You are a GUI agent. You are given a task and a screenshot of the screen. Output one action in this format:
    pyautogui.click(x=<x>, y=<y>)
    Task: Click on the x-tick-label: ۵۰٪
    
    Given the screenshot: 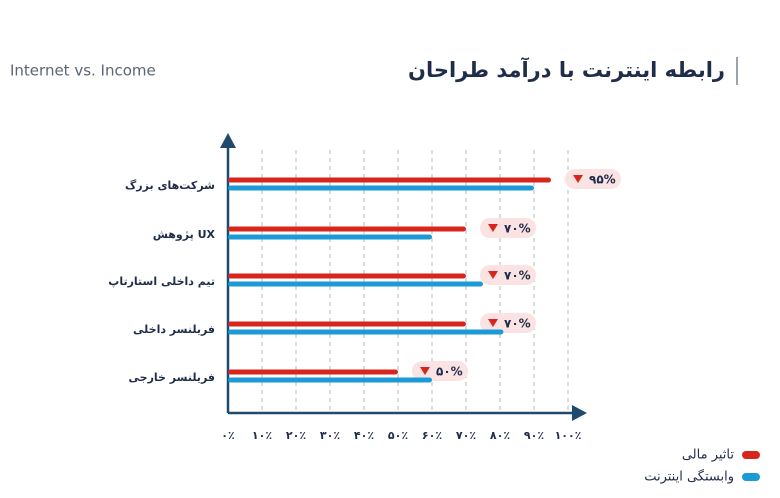 What is the action you would take?
    pyautogui.click(x=398, y=435)
    